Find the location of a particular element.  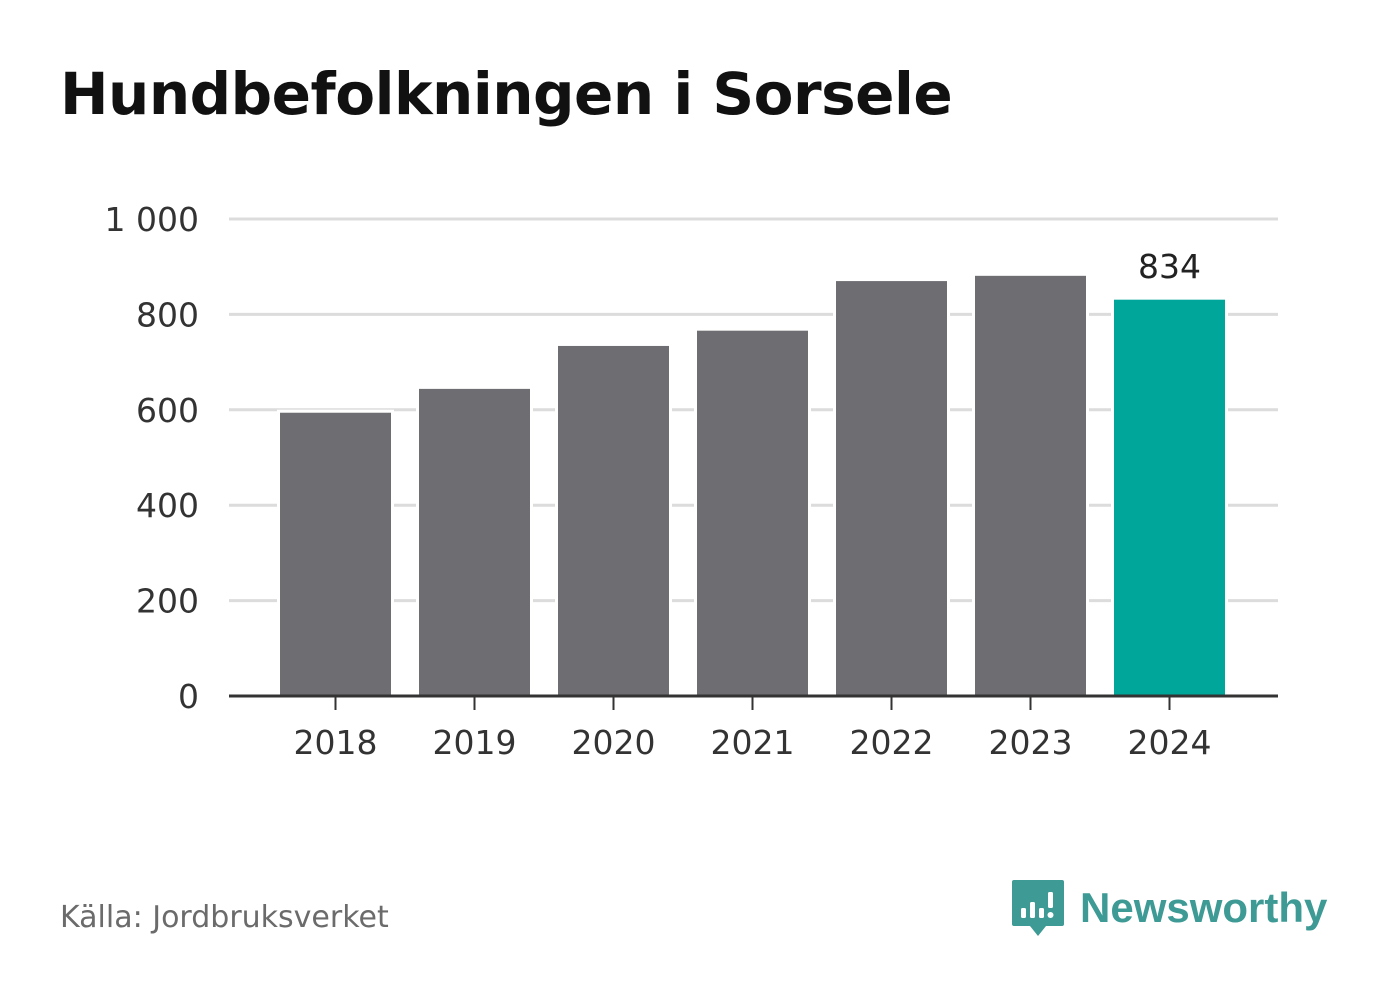

brand-logo: Newsworthy is located at coordinates (1168, 908).